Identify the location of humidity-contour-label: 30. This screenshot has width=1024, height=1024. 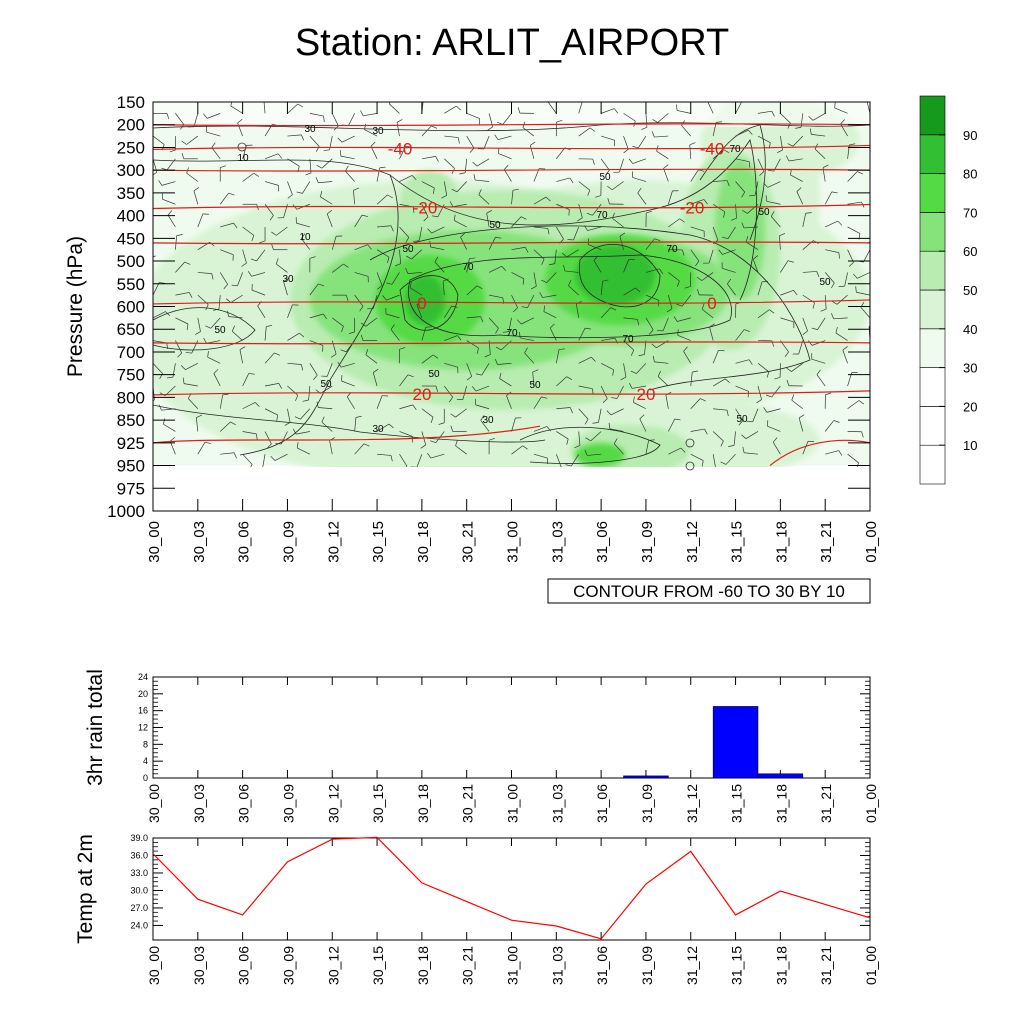
(378, 131).